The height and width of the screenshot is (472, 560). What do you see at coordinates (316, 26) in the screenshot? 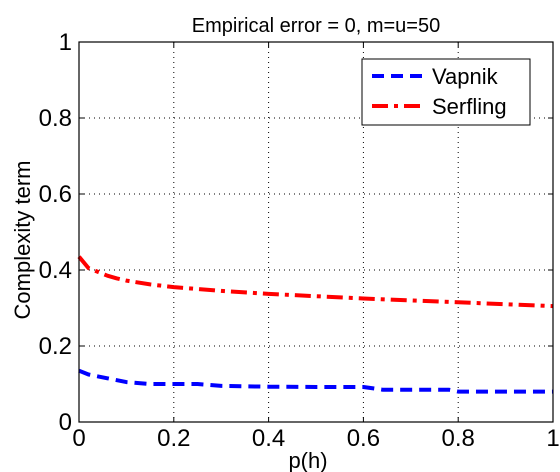
I see `chart-title: Empirical error = 0, m=u=50` at bounding box center [316, 26].